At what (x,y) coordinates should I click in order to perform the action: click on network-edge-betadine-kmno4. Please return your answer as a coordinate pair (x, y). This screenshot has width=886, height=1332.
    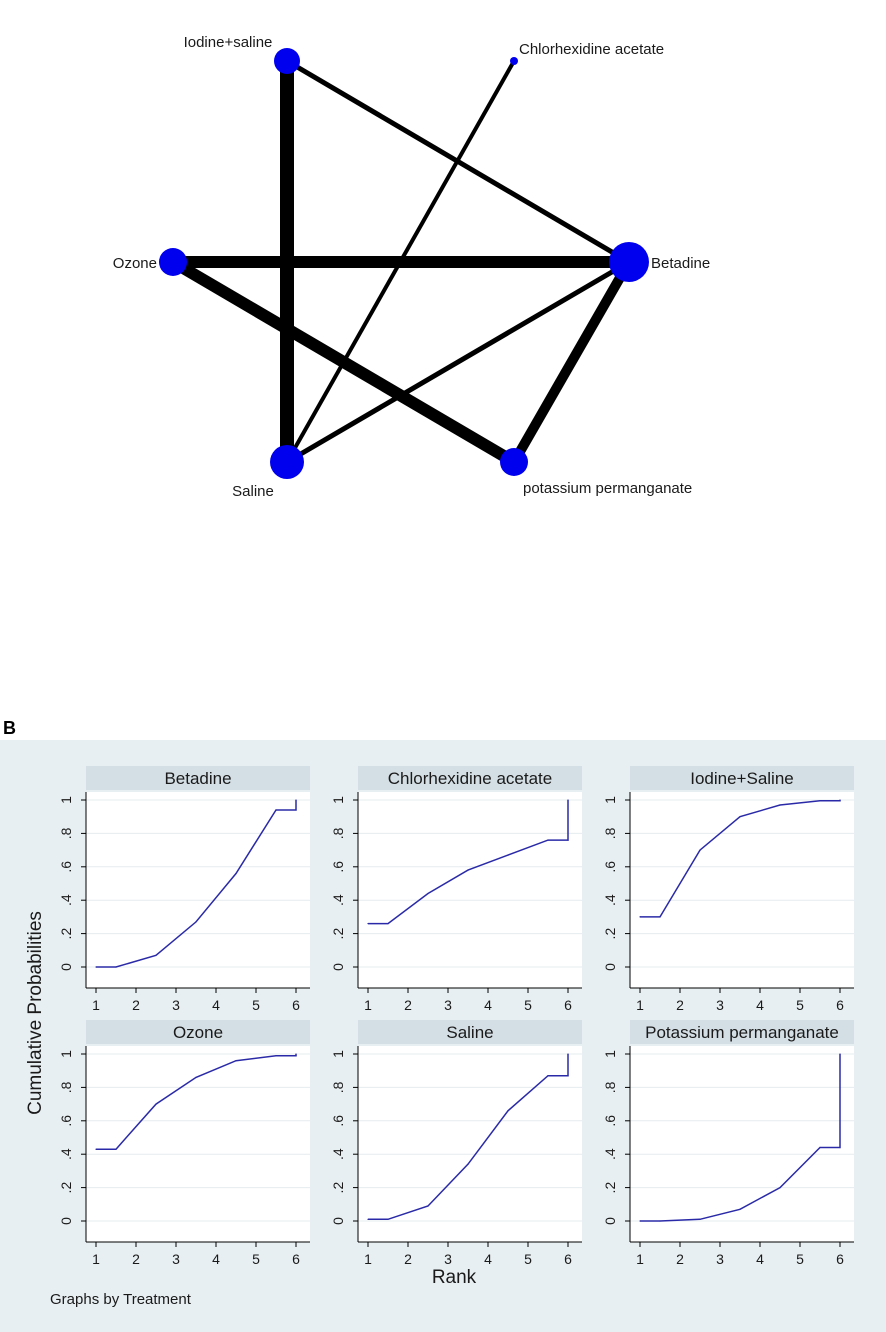
    Looking at the image, I should click on (571, 362).